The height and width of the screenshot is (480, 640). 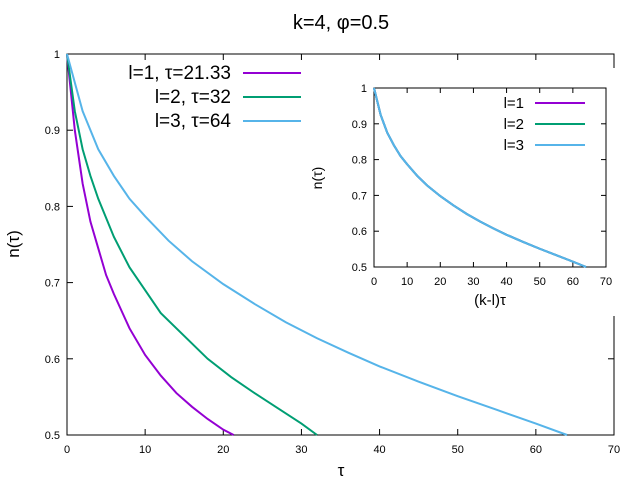 What do you see at coordinates (614, 450) in the screenshot?
I see `main-x-tick-label: 70` at bounding box center [614, 450].